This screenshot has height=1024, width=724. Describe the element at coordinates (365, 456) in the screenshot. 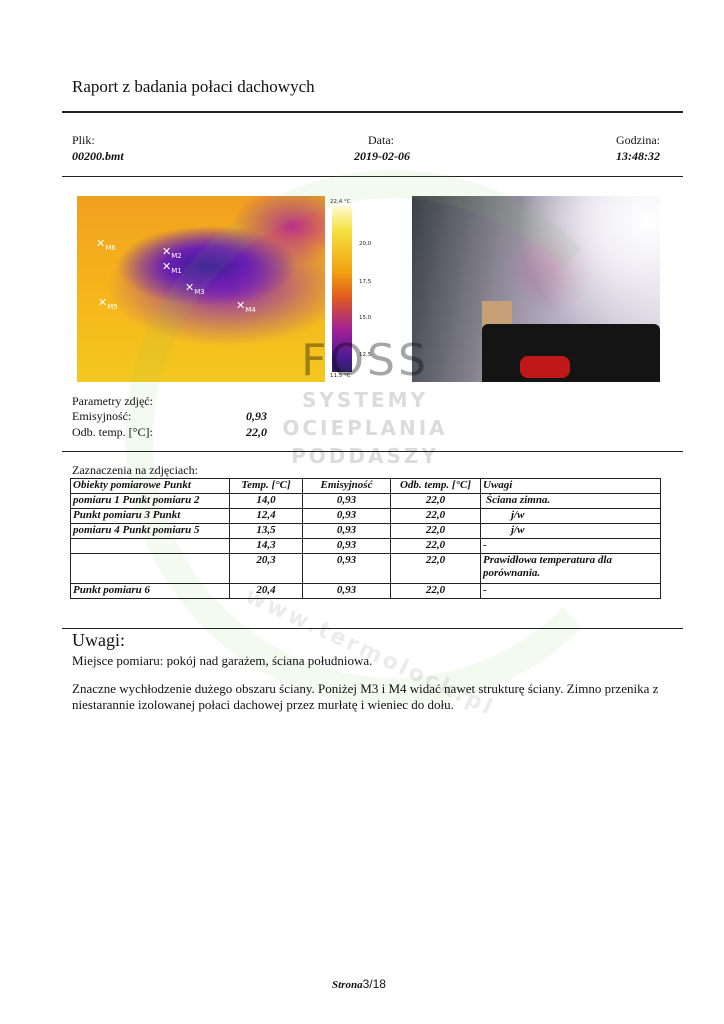

I see `watermark-line: PODDASZY` at that location.